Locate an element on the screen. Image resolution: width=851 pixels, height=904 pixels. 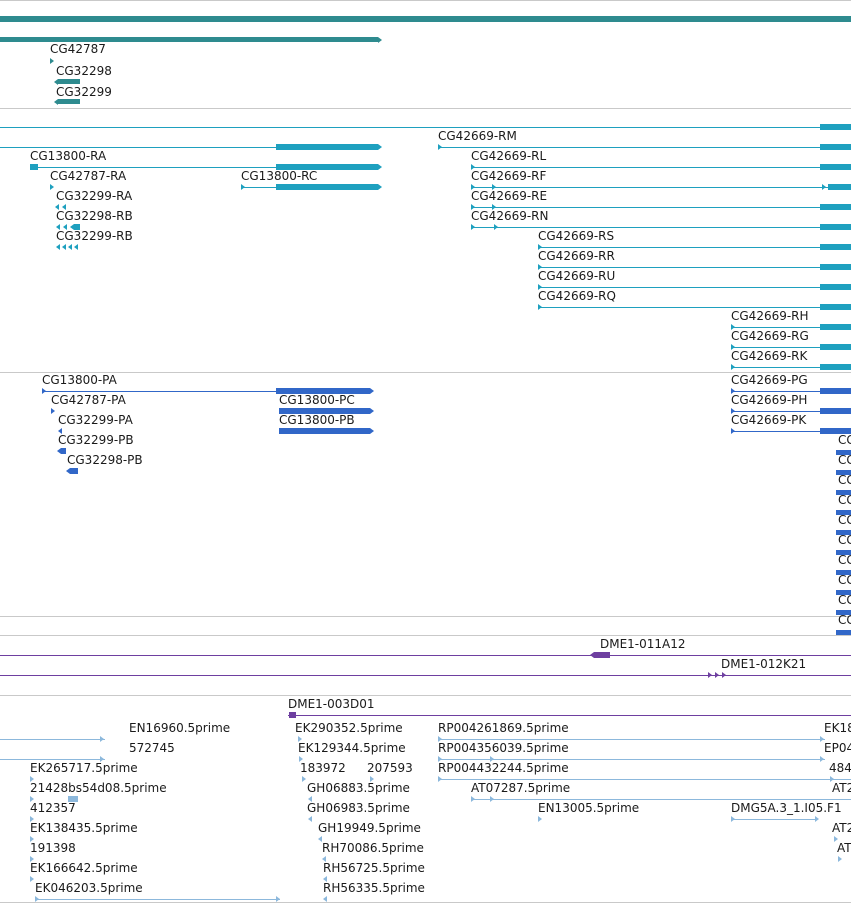
feature-label: GH19949.5prime is located at coordinates (369, 828).